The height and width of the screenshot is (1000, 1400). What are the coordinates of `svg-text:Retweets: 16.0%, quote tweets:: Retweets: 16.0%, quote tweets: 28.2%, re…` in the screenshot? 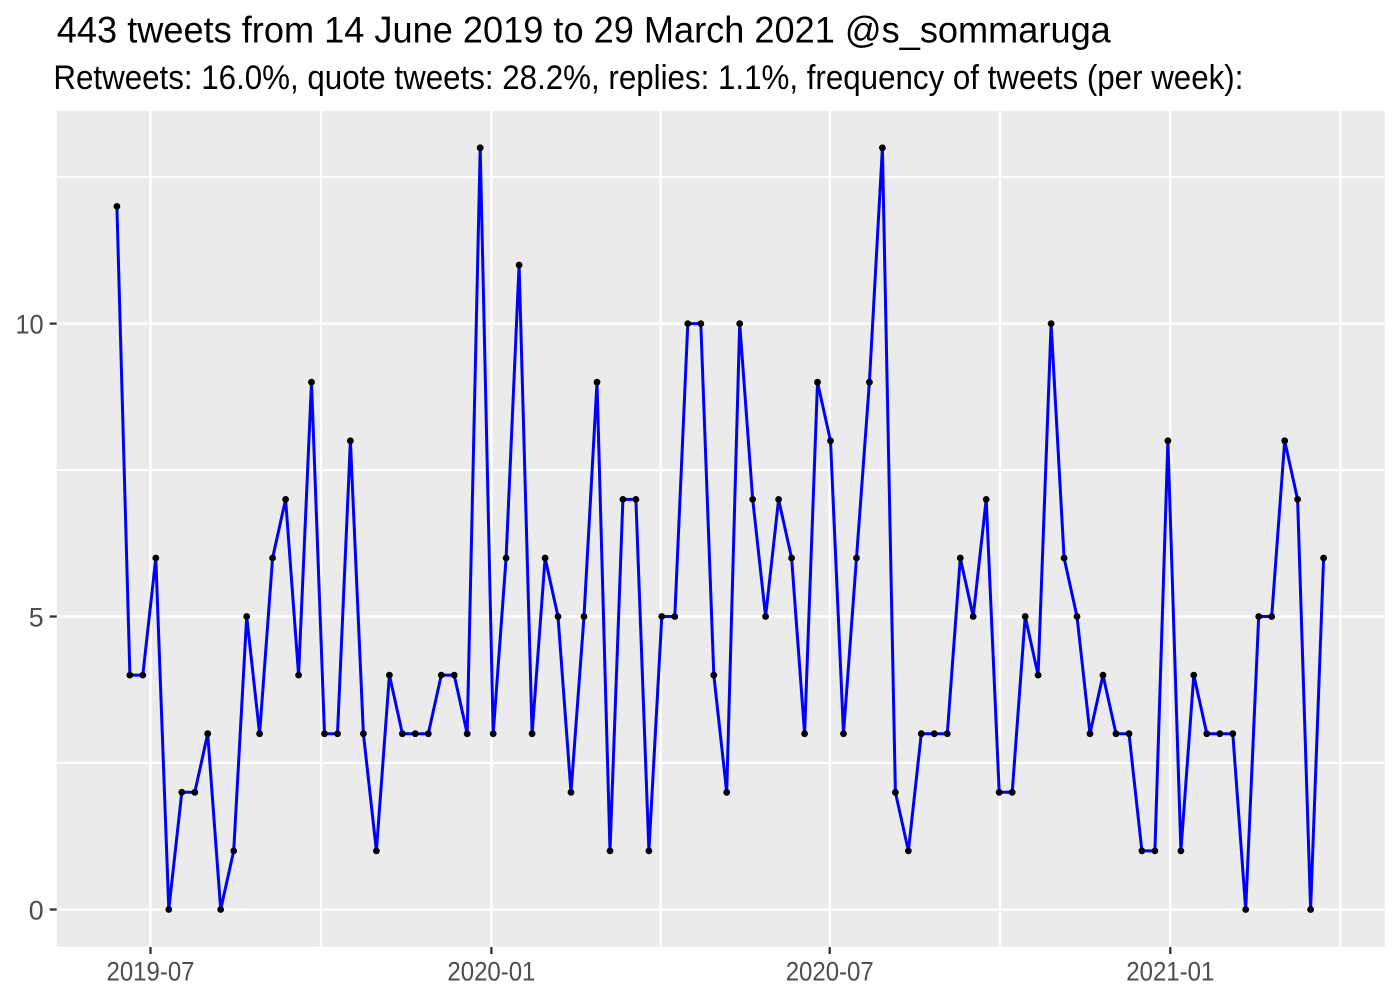 It's located at (648, 78).